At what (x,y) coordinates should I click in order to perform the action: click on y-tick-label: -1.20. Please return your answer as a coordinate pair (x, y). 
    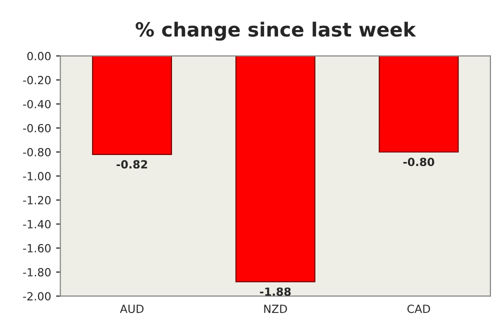
    Looking at the image, I should click on (37, 200).